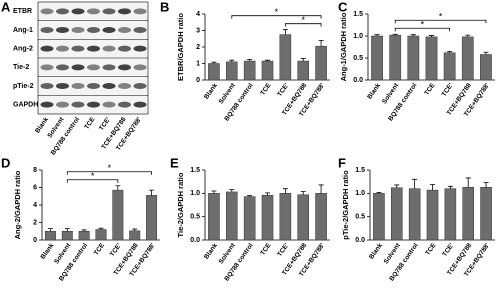 The width and height of the screenshot is (500, 301). Describe the element at coordinates (343, 46) in the screenshot. I see `y-axis-label: Ang-1/GAPDH ratio` at that location.